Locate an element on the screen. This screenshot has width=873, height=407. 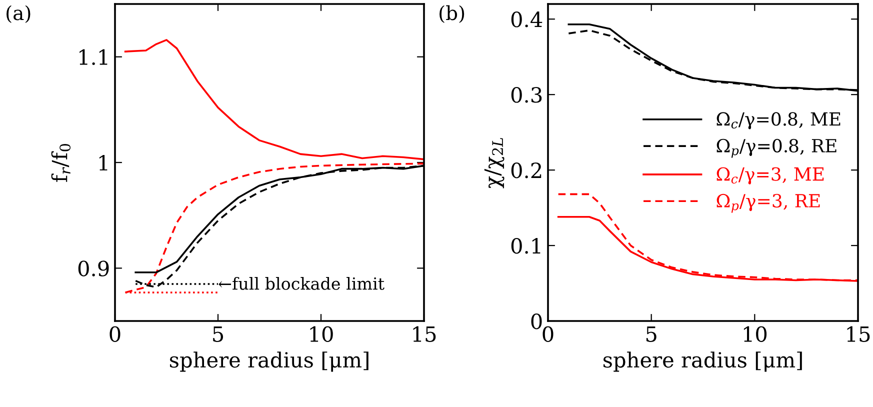
chart-title: (b) is located at coordinates (452, 14).